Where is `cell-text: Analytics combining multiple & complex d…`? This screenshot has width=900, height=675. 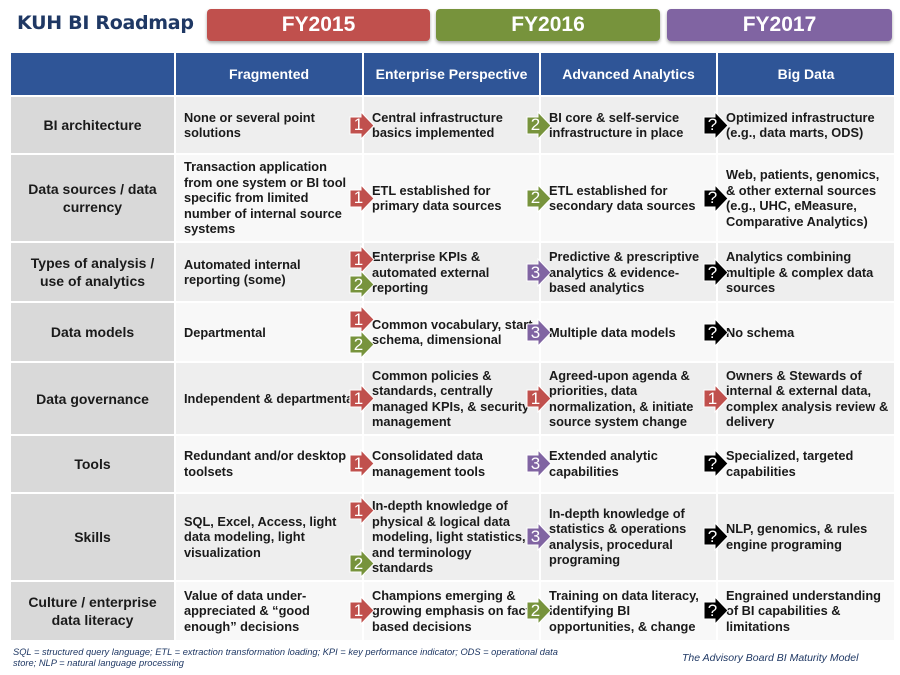
cell-text: Analytics combining multiple & complex d… is located at coordinates (800, 272).